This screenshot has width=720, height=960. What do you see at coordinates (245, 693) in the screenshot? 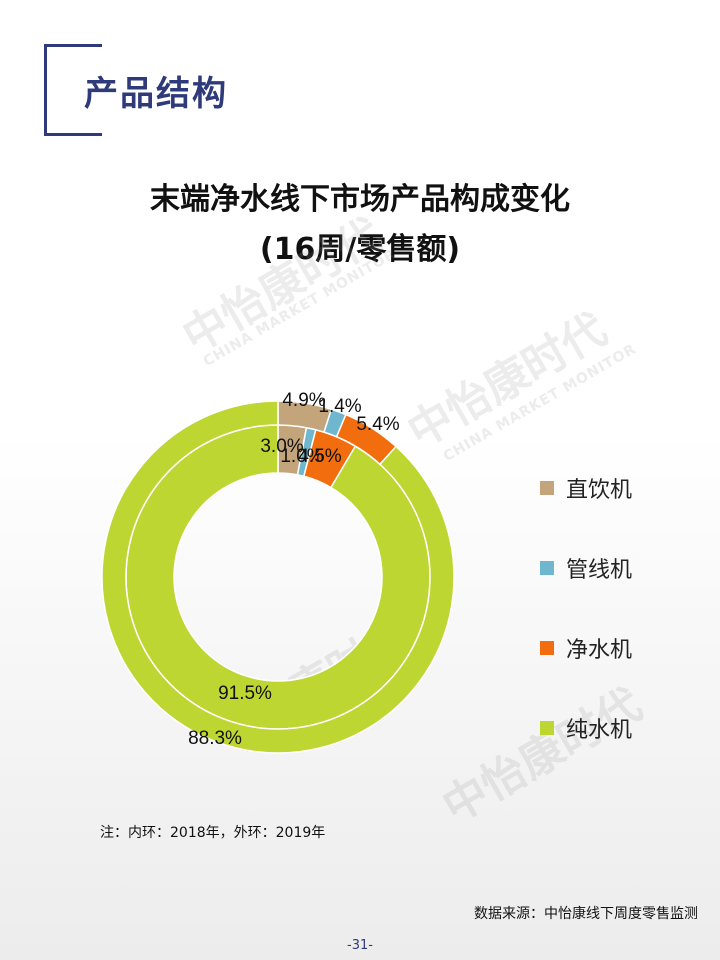
I see `data-label-inner-纯水机: 91.5%` at bounding box center [245, 693].